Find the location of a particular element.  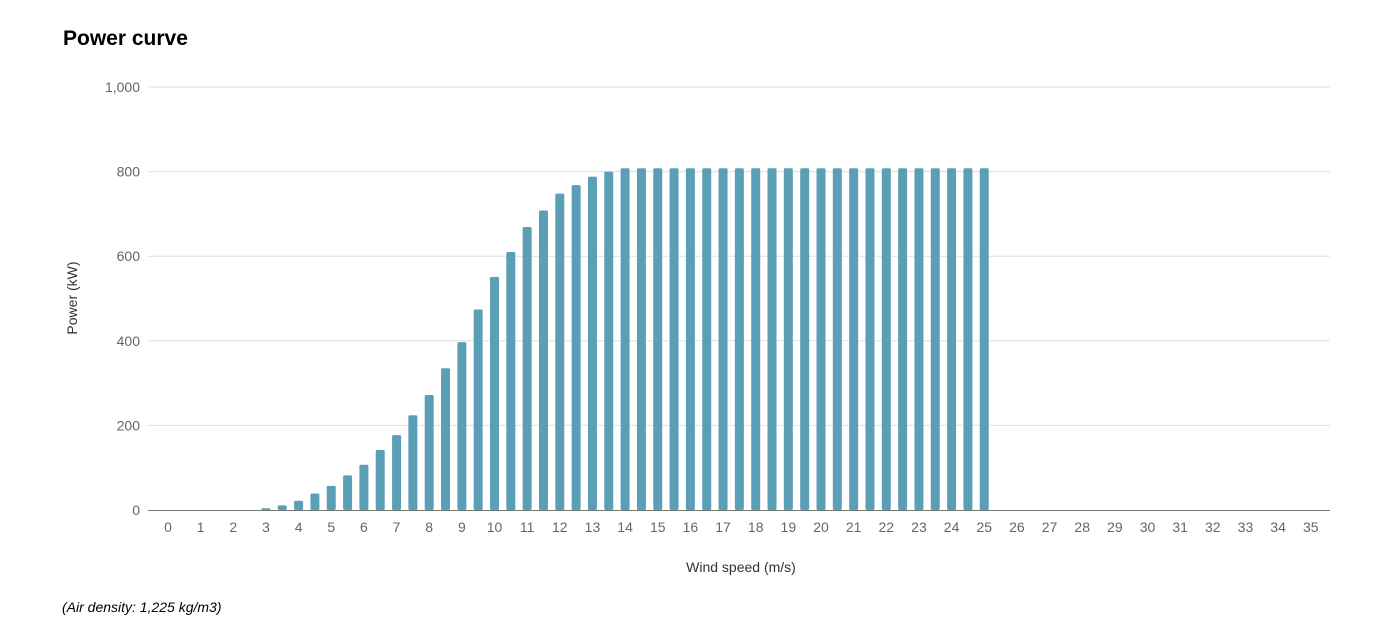

x-tick-label: 4 is located at coordinates (299, 527).